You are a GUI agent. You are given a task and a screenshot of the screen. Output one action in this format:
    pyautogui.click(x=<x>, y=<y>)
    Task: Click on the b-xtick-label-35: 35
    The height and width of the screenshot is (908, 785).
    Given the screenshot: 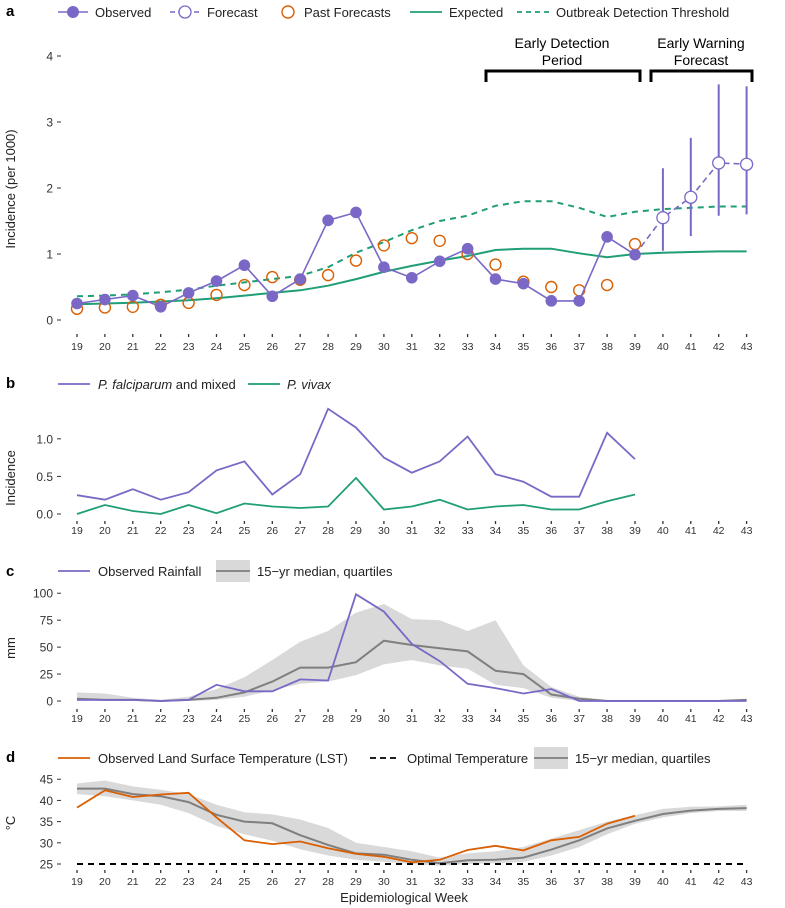 What is the action you would take?
    pyautogui.click(x=524, y=531)
    